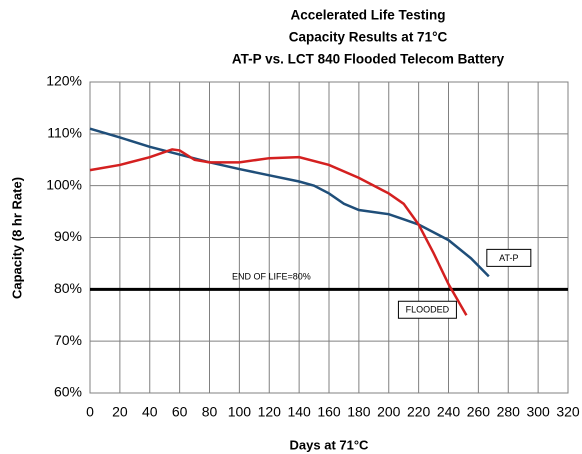 This screenshot has height=454, width=582. Describe the element at coordinates (568, 412) in the screenshot. I see `x-tick-label: 320` at that location.